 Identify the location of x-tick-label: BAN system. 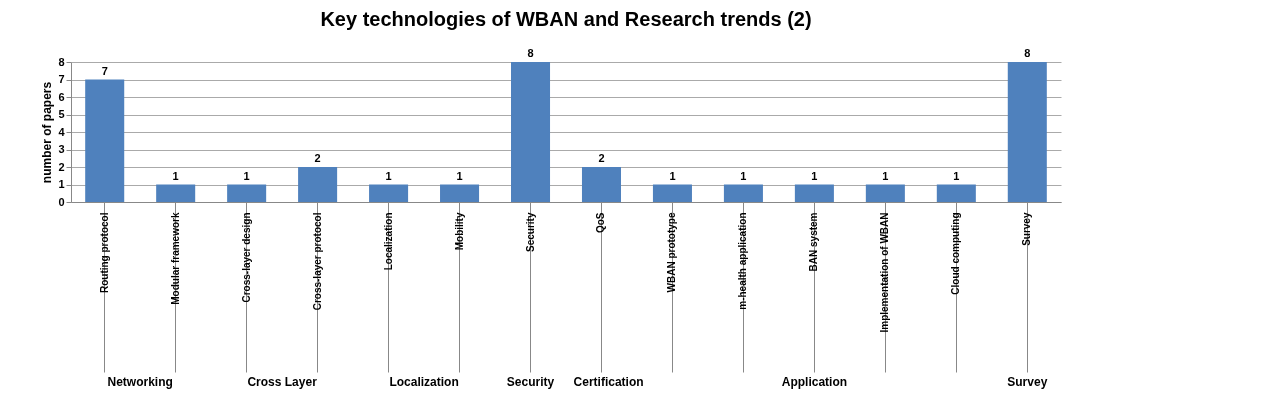
(814, 242).